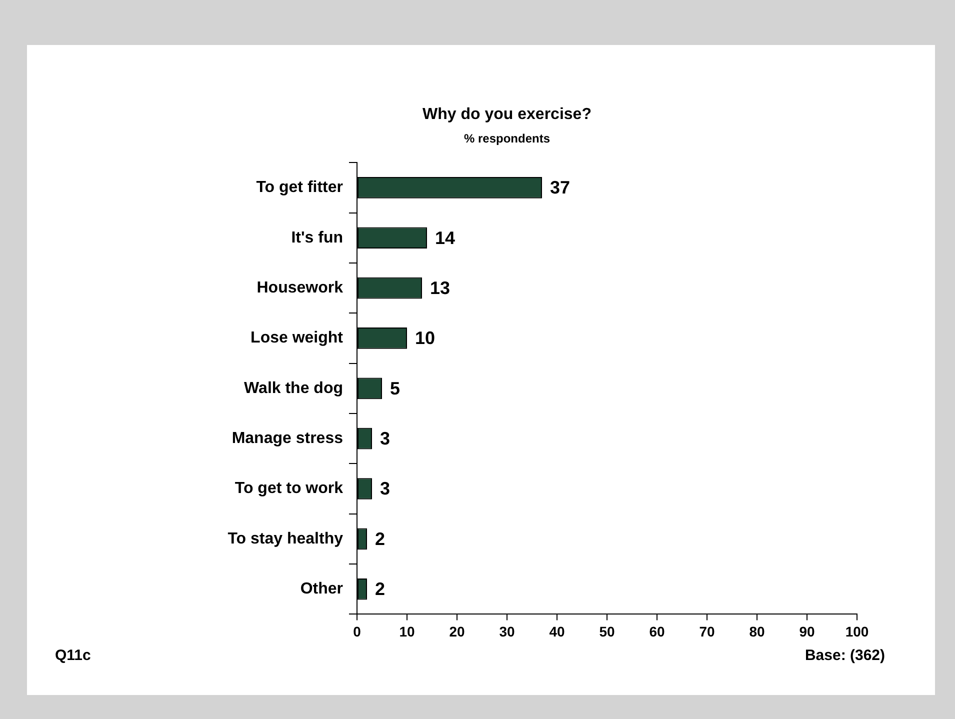  I want to click on data-label: 5, so click(395, 388).